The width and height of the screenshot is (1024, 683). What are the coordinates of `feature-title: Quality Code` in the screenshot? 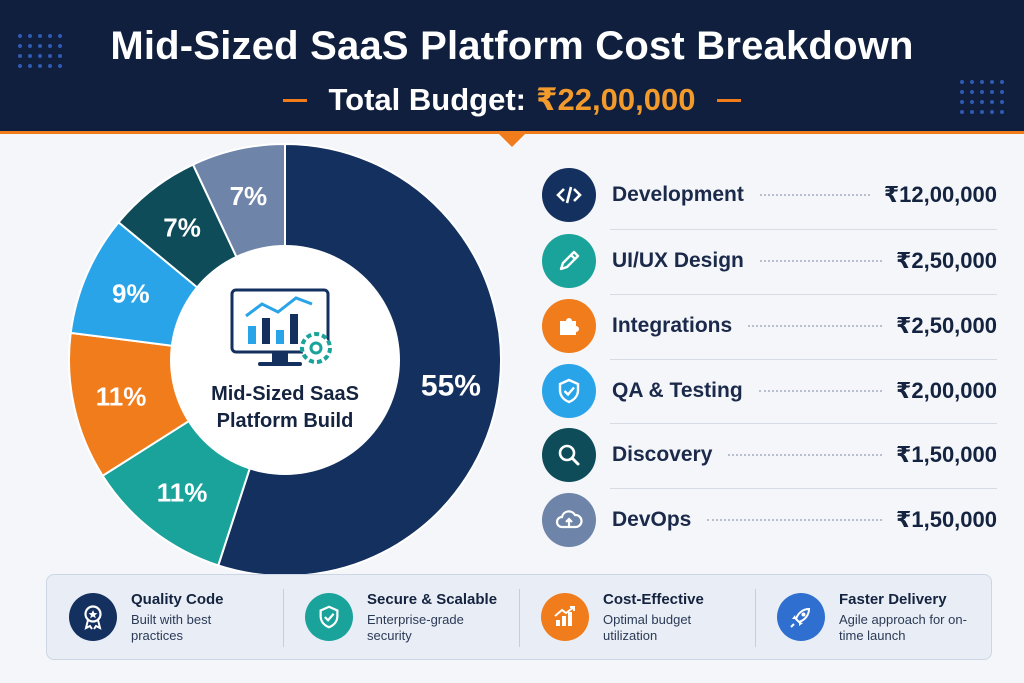 It's located at (177, 599).